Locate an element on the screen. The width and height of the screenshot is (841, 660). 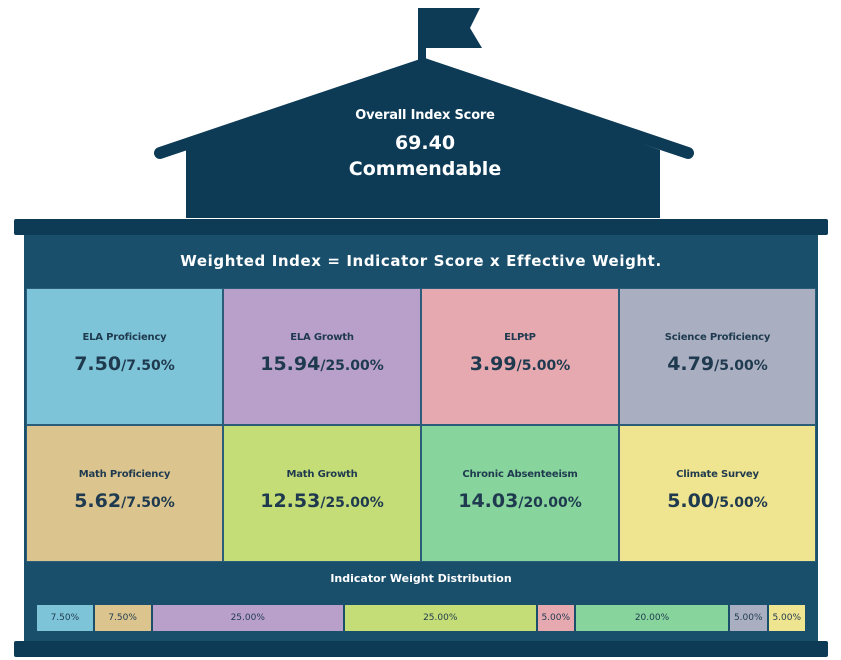
flag-icon is located at coordinates (450, 28).